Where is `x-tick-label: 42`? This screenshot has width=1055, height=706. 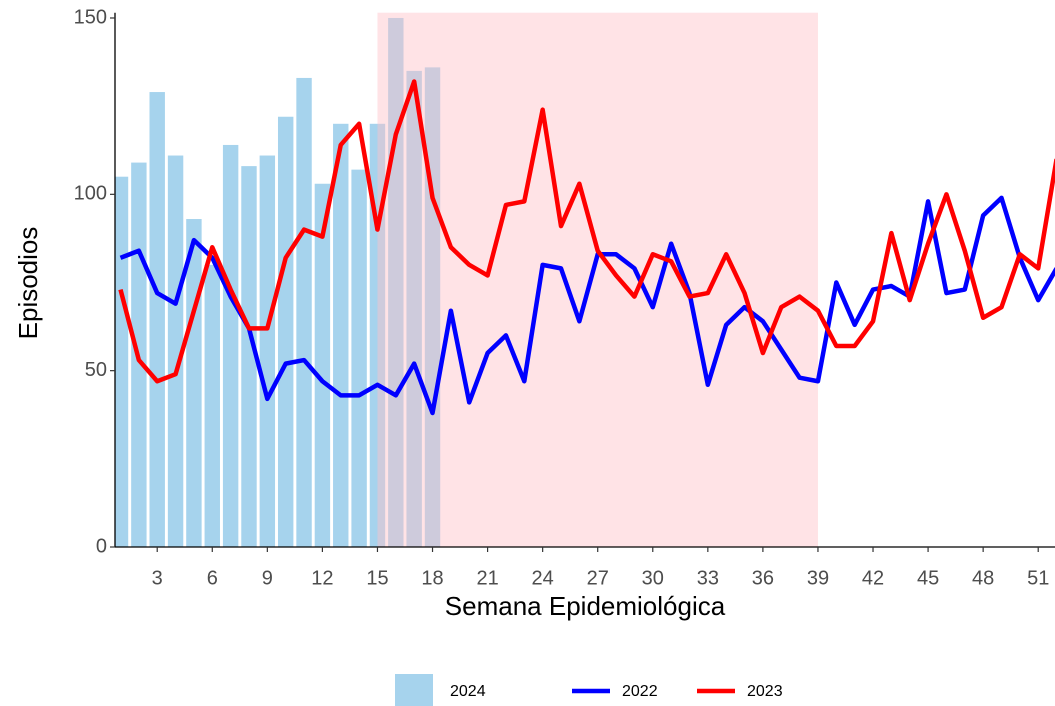
x-tick-label: 42 is located at coordinates (873, 578).